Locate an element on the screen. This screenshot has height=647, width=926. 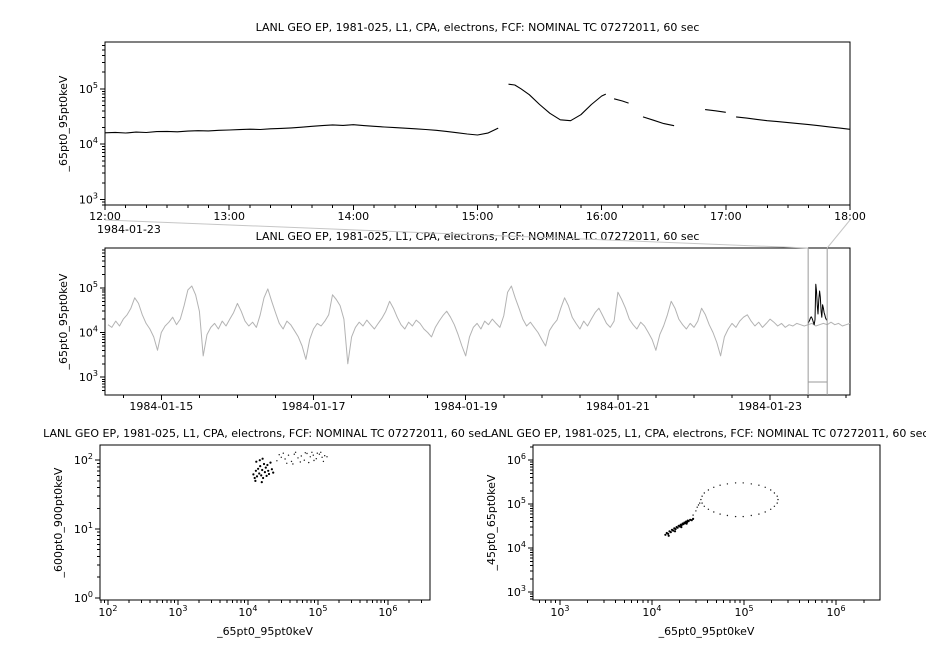
y-tick-label: 10¹ is located at coordinates (83, 528).